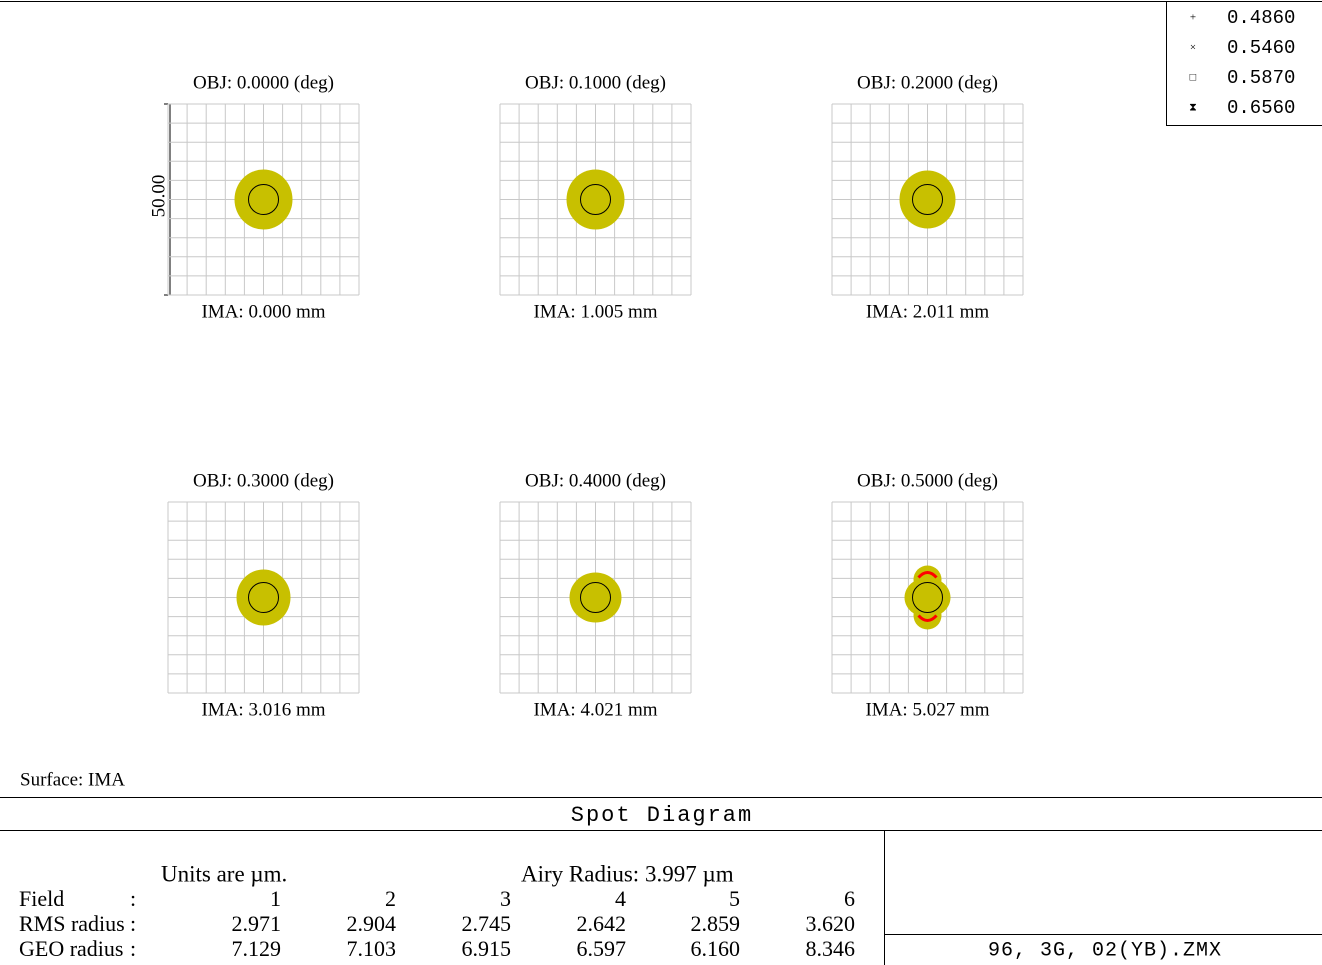 This screenshot has height=965, width=1322. What do you see at coordinates (257, 948) in the screenshot?
I see `cell: 7.129` at bounding box center [257, 948].